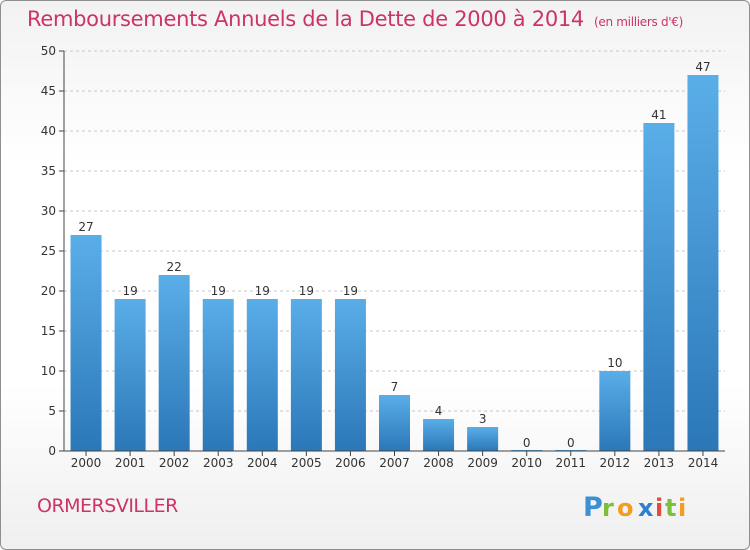 This screenshot has height=550, width=750. What do you see at coordinates (439, 435) in the screenshot?
I see `bar-2008` at bounding box center [439, 435].